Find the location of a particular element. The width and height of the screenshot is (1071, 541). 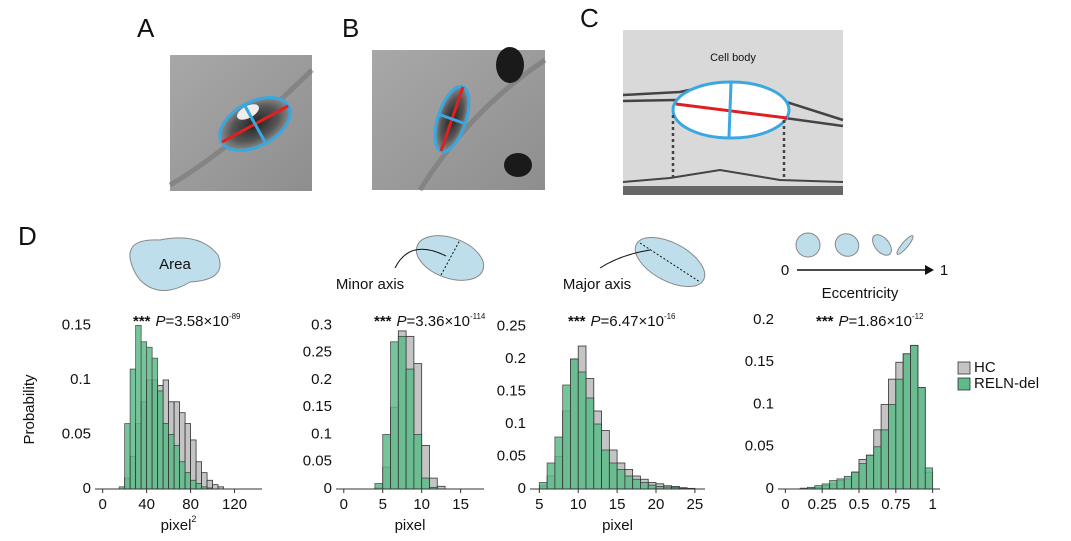

x-tick-label: 10 is located at coordinates (578, 504).